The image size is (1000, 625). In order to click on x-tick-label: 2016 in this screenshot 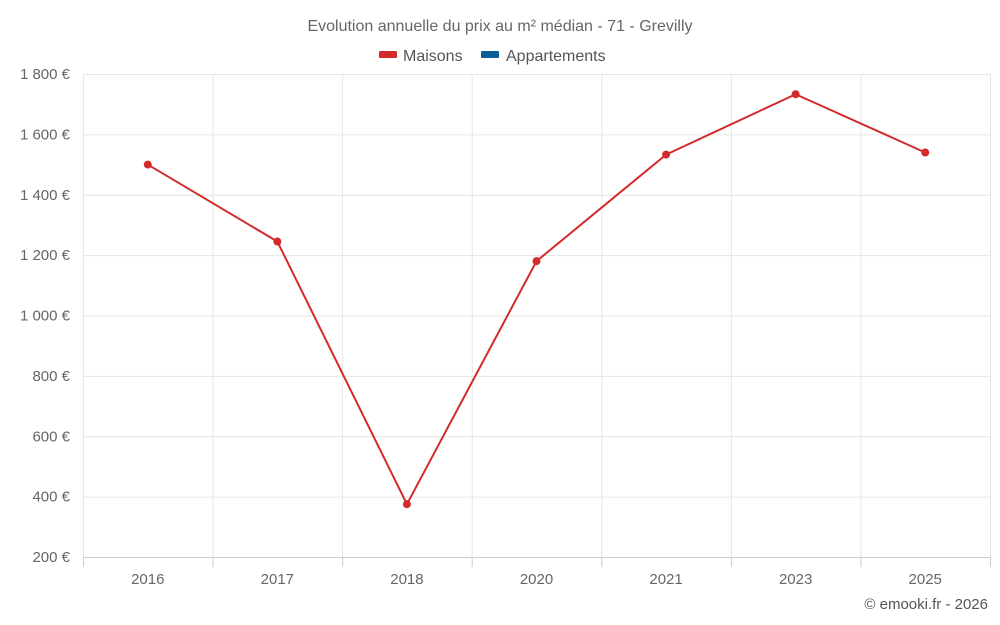, I will do `click(147, 579)`.